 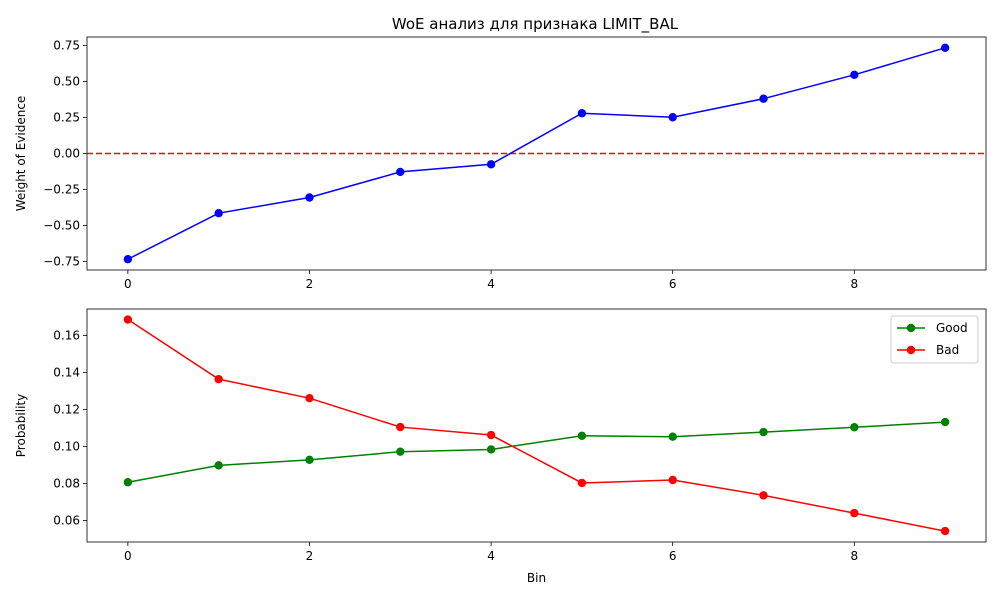 What do you see at coordinates (66, 372) in the screenshot?
I see `y-tick-label: 0.14` at bounding box center [66, 372].